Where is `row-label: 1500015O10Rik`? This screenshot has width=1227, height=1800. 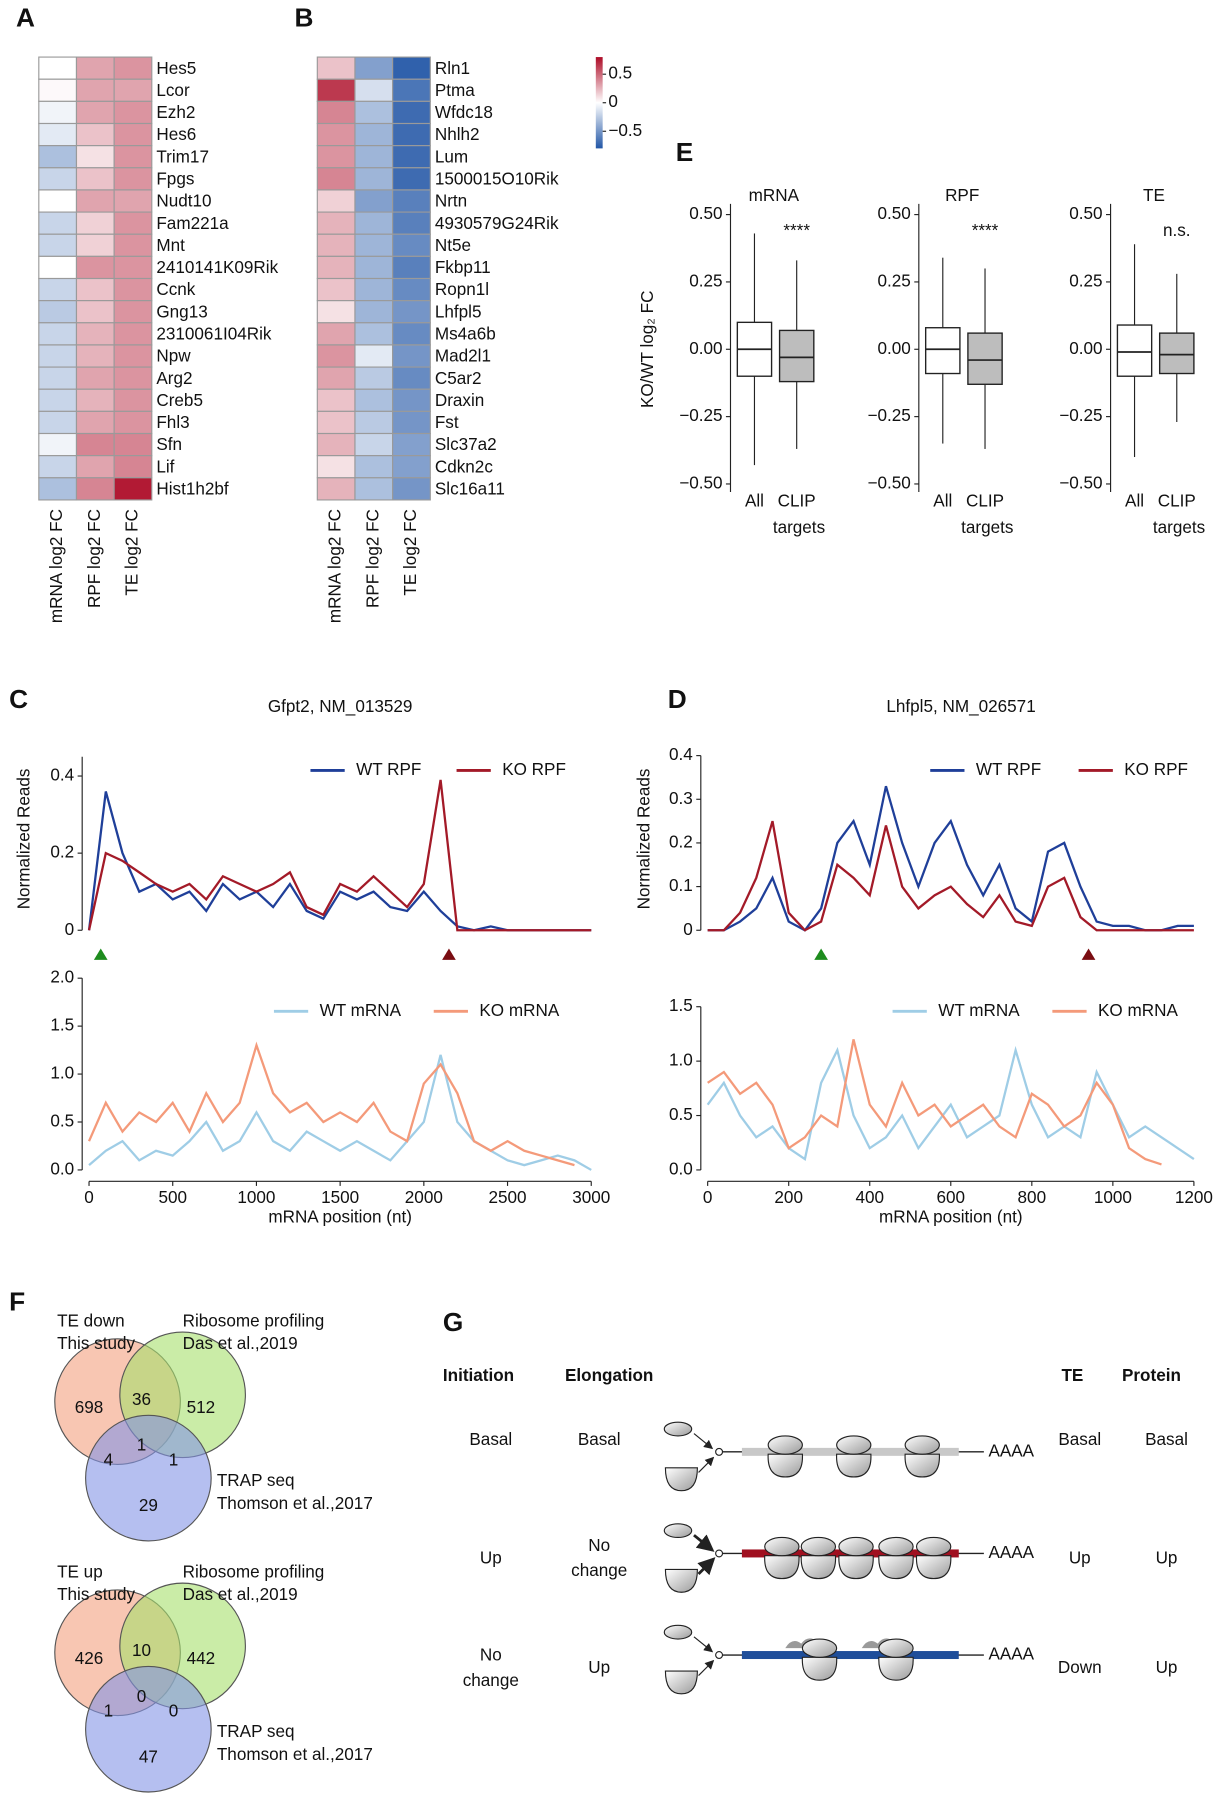 row-label: 1500015O10Rik is located at coordinates (497, 179).